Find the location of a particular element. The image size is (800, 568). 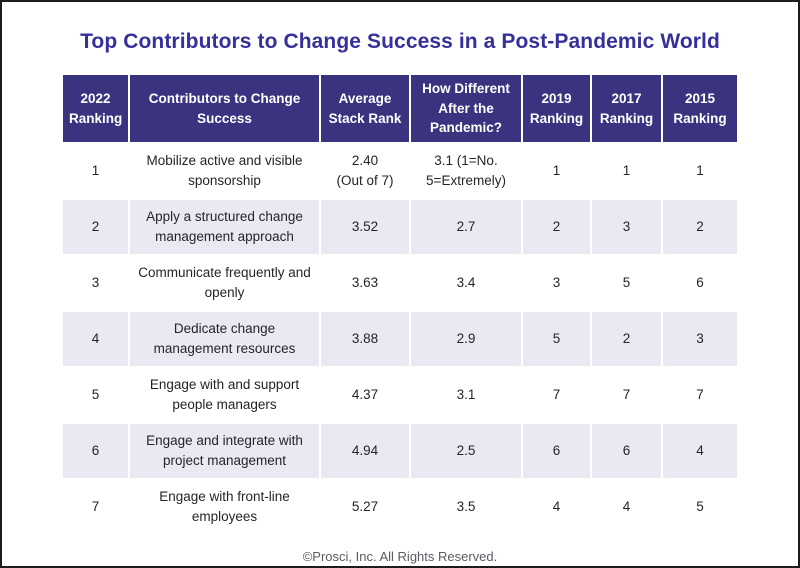

table-cell-r6-c0: 6 is located at coordinates (95, 450).